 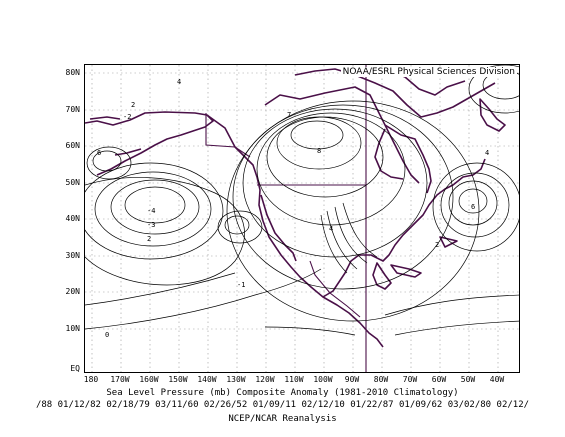 What do you see at coordinates (241, 285) in the screenshot?
I see `contour-label: -1` at bounding box center [241, 285].